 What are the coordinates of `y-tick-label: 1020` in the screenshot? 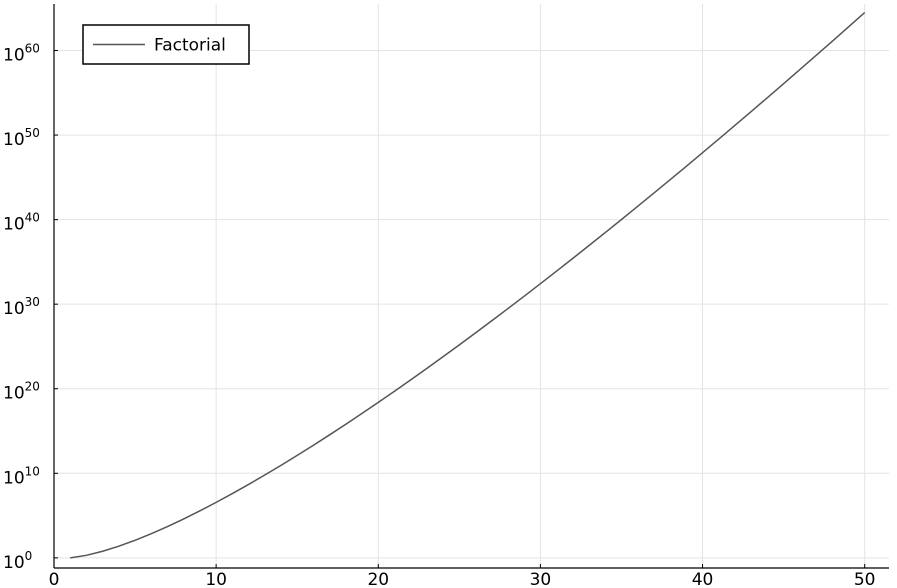 It's located at (21, 392).